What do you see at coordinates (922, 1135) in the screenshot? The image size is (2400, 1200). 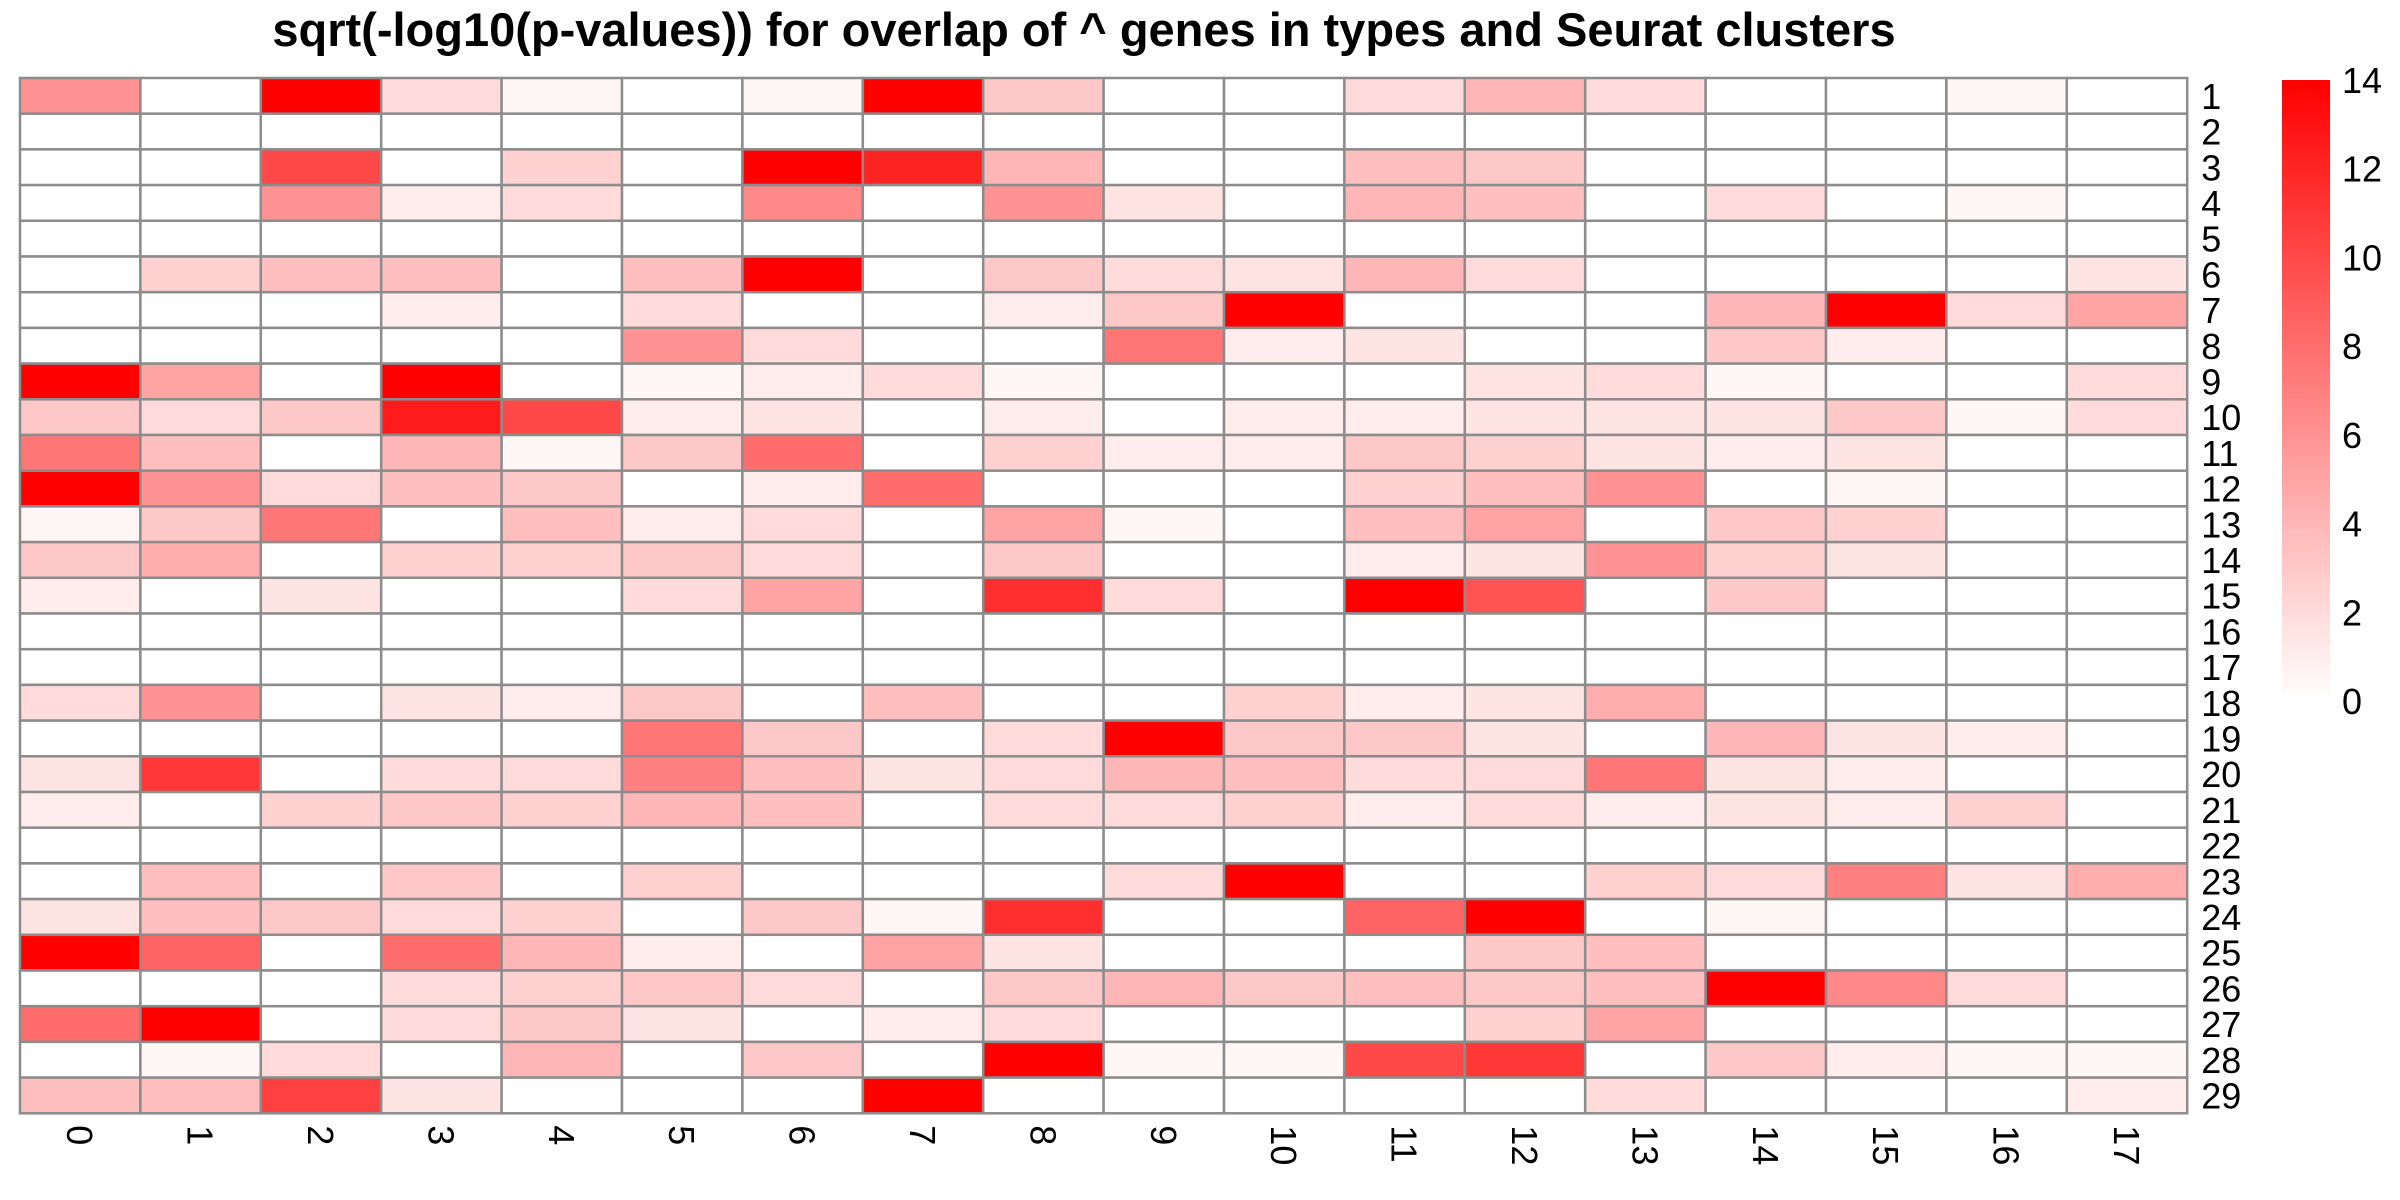 I see `column-label: 7` at bounding box center [922, 1135].